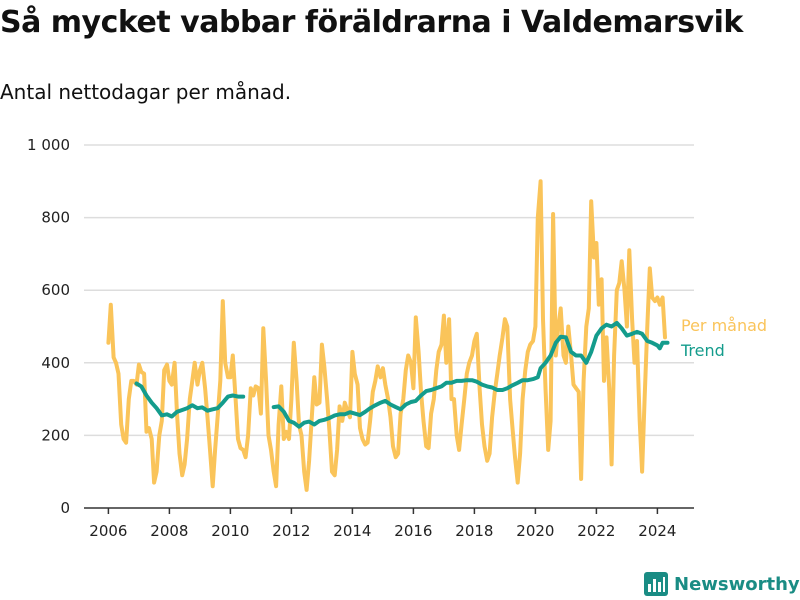  I want to click on x-tick-label: 2008, so click(169, 531).